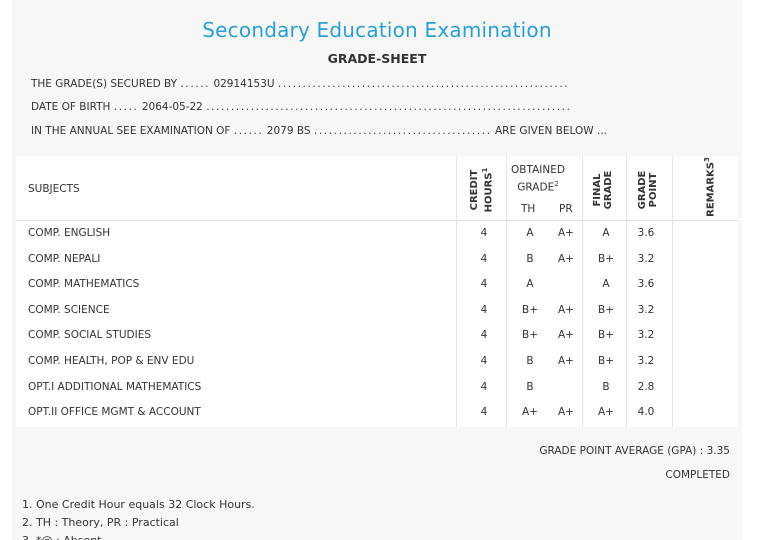 The height and width of the screenshot is (540, 769). What do you see at coordinates (648, 190) in the screenshot?
I see `header-grade-point: GRADE POINT` at bounding box center [648, 190].